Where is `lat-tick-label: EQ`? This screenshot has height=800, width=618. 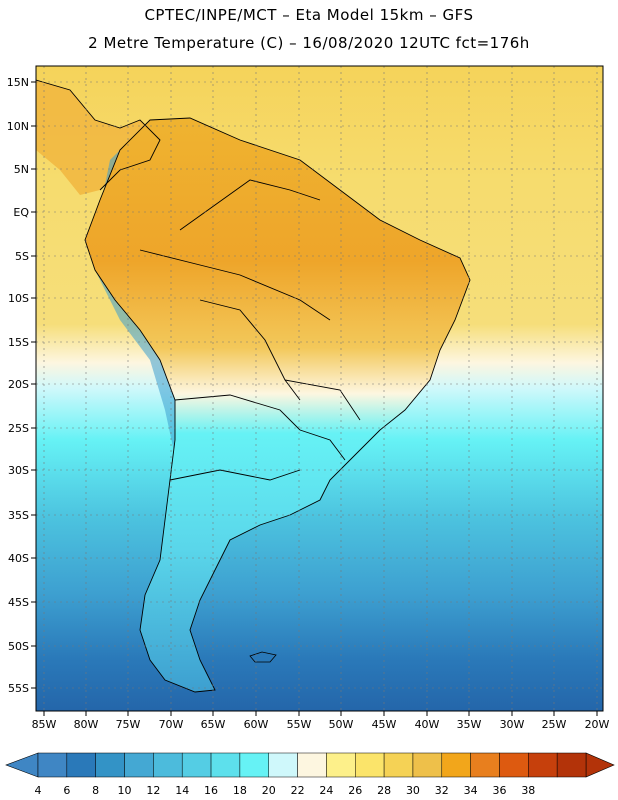 lat-tick-label: EQ is located at coordinates (21, 212).